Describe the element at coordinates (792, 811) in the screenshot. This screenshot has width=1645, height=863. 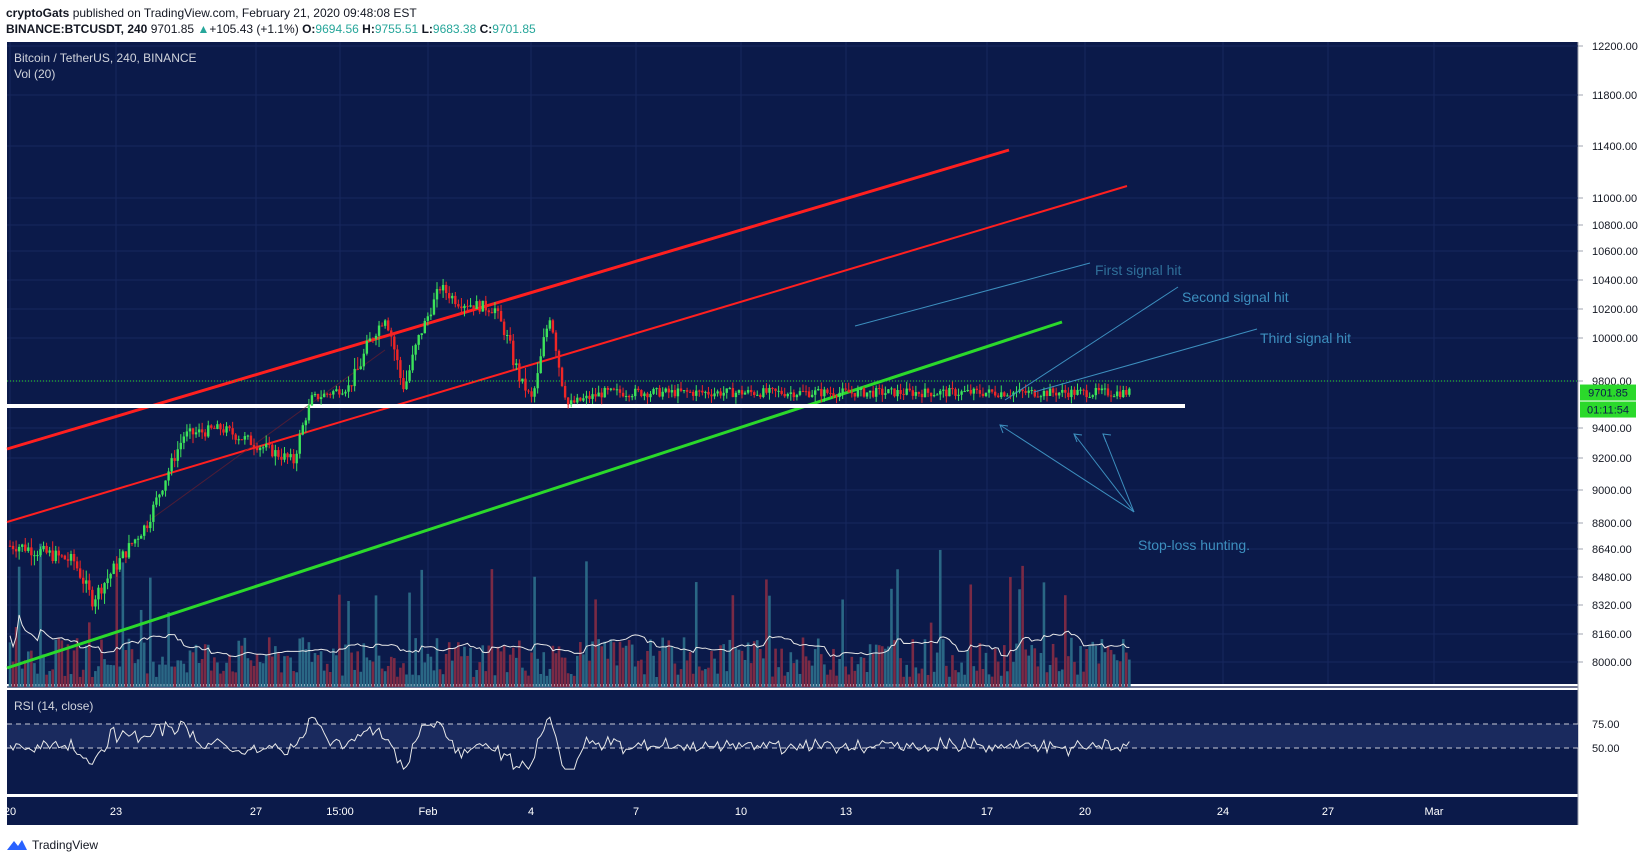
I see `time-axis` at that location.